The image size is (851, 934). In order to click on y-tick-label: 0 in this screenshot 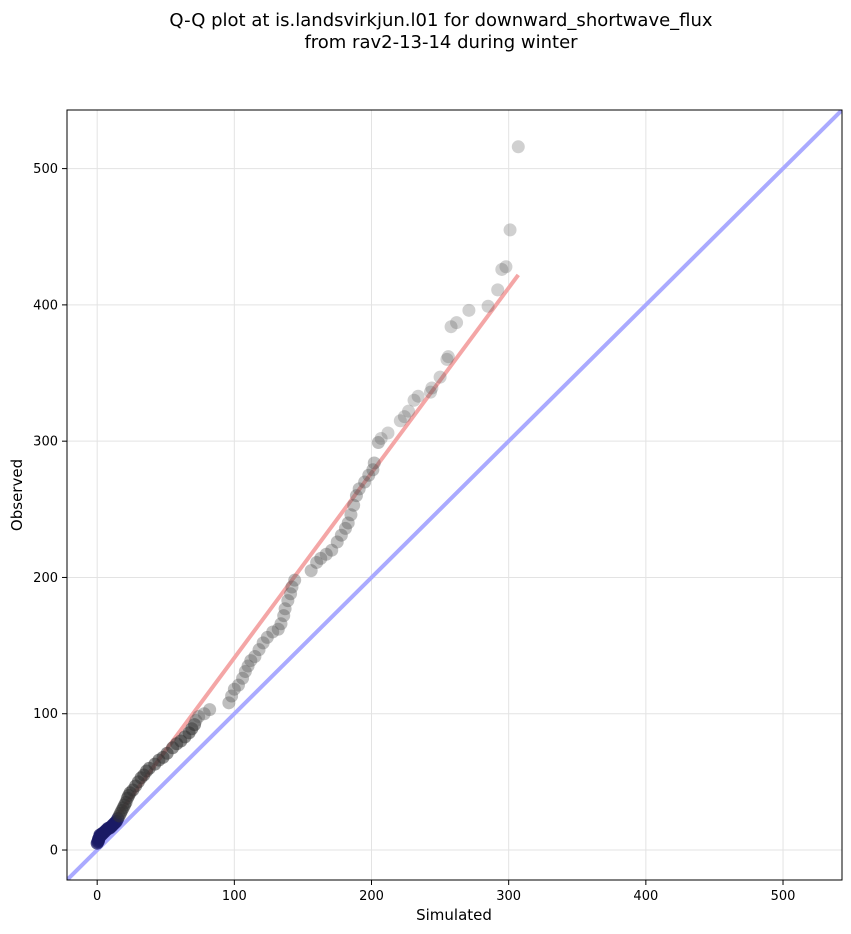, I will do `click(54, 851)`.